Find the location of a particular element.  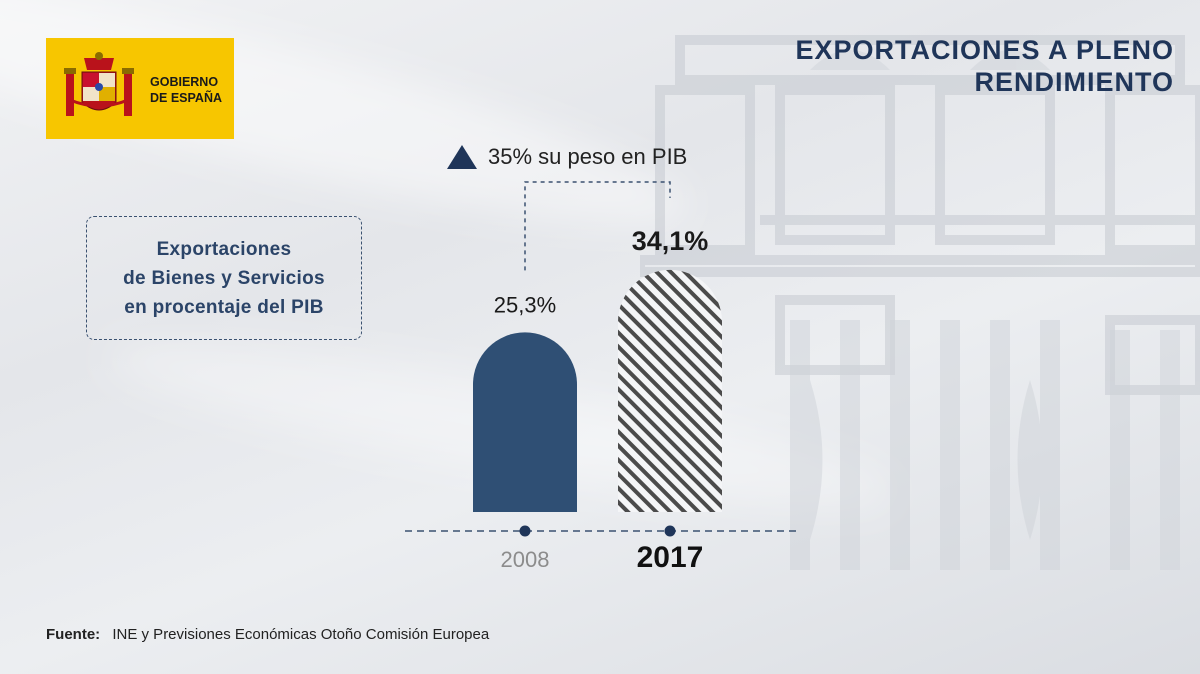

description-line-3: en procentaje del PIB is located at coordinates (224, 307).